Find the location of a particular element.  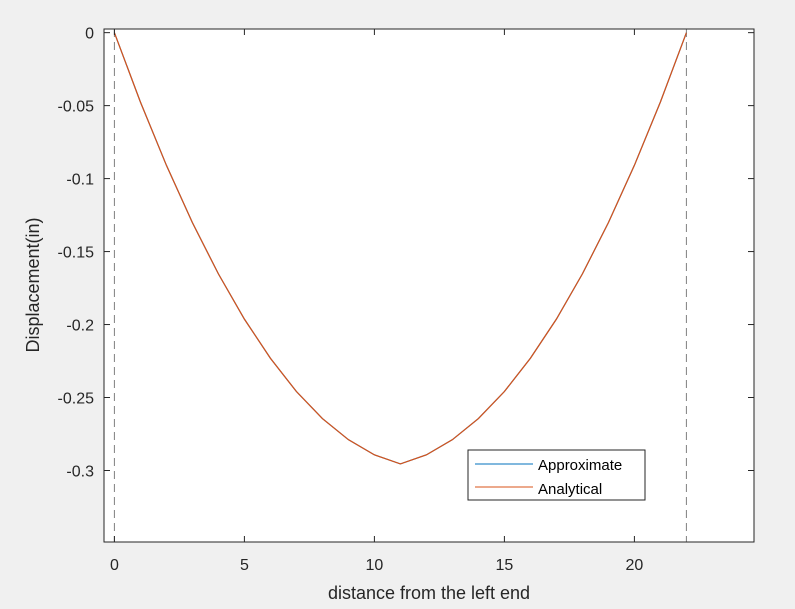

x-tick-label: 10 is located at coordinates (375, 565).